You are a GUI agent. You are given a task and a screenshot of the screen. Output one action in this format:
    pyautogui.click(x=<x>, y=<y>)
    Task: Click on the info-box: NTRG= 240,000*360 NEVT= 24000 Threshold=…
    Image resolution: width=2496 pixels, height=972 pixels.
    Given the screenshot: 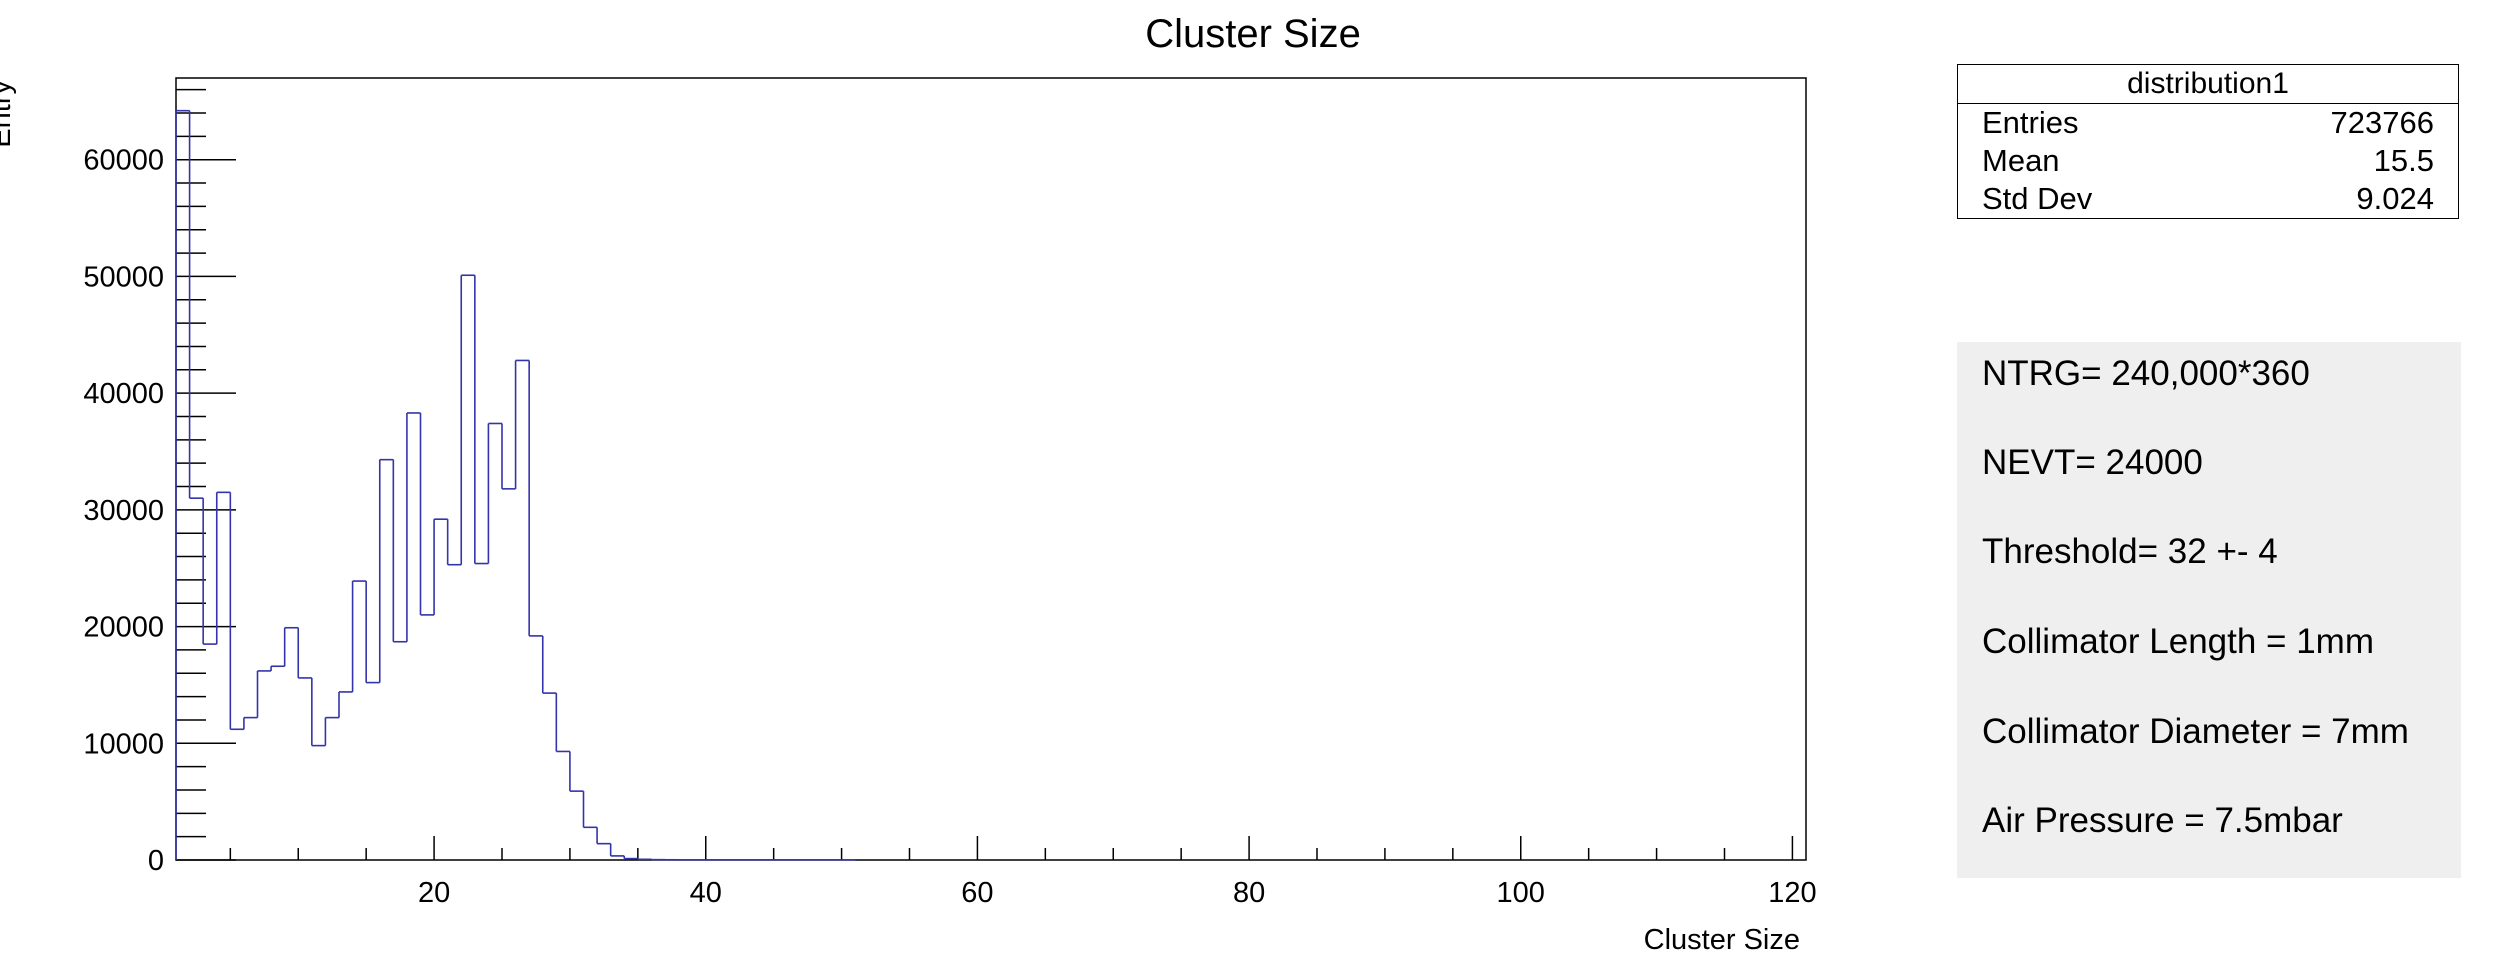 What is the action you would take?
    pyautogui.click(x=2209, y=610)
    